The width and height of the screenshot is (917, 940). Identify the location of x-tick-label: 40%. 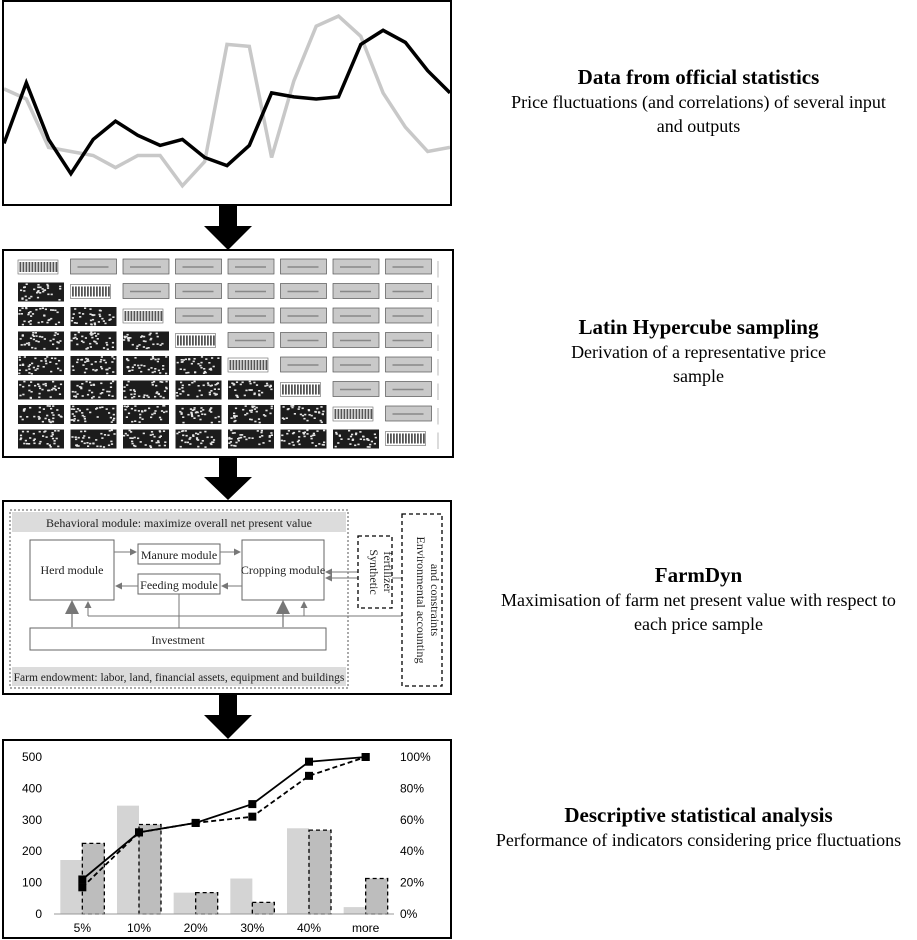
(309, 928).